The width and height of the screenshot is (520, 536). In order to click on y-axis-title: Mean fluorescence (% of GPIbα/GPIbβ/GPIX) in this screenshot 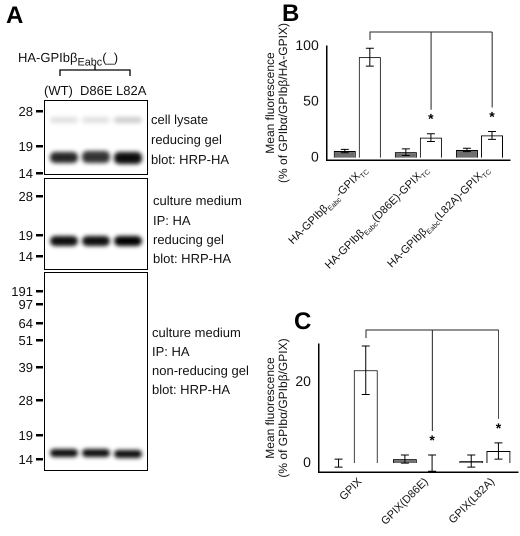, I will do `click(276, 408)`.